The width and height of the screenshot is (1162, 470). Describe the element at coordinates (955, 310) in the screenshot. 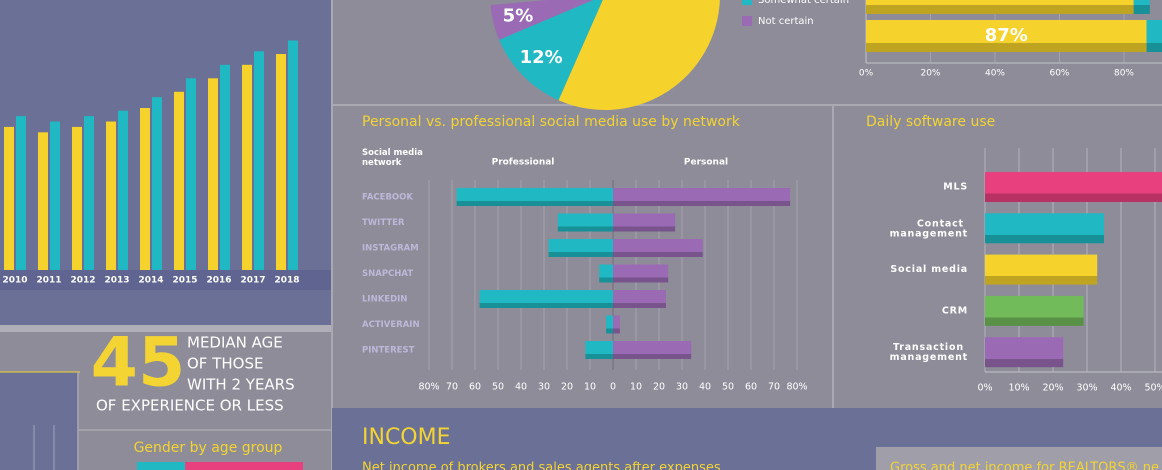

I see `category-label: CRM` at that location.